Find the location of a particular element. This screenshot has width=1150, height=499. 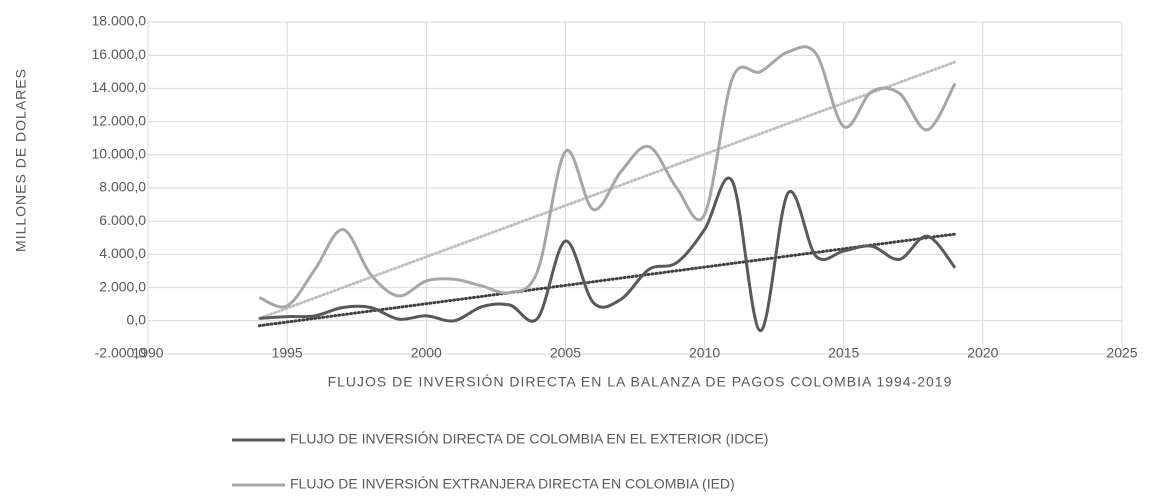

y-tick-label: 2.000,0 is located at coordinates (122, 286).